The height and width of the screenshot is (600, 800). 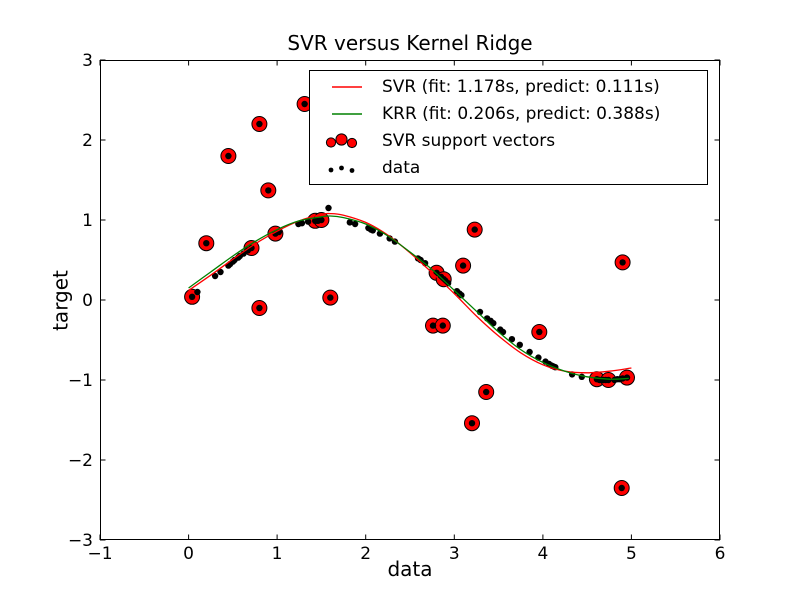 I want to click on legend-item-support-vectors: SVR support vectors, so click(x=508, y=141).